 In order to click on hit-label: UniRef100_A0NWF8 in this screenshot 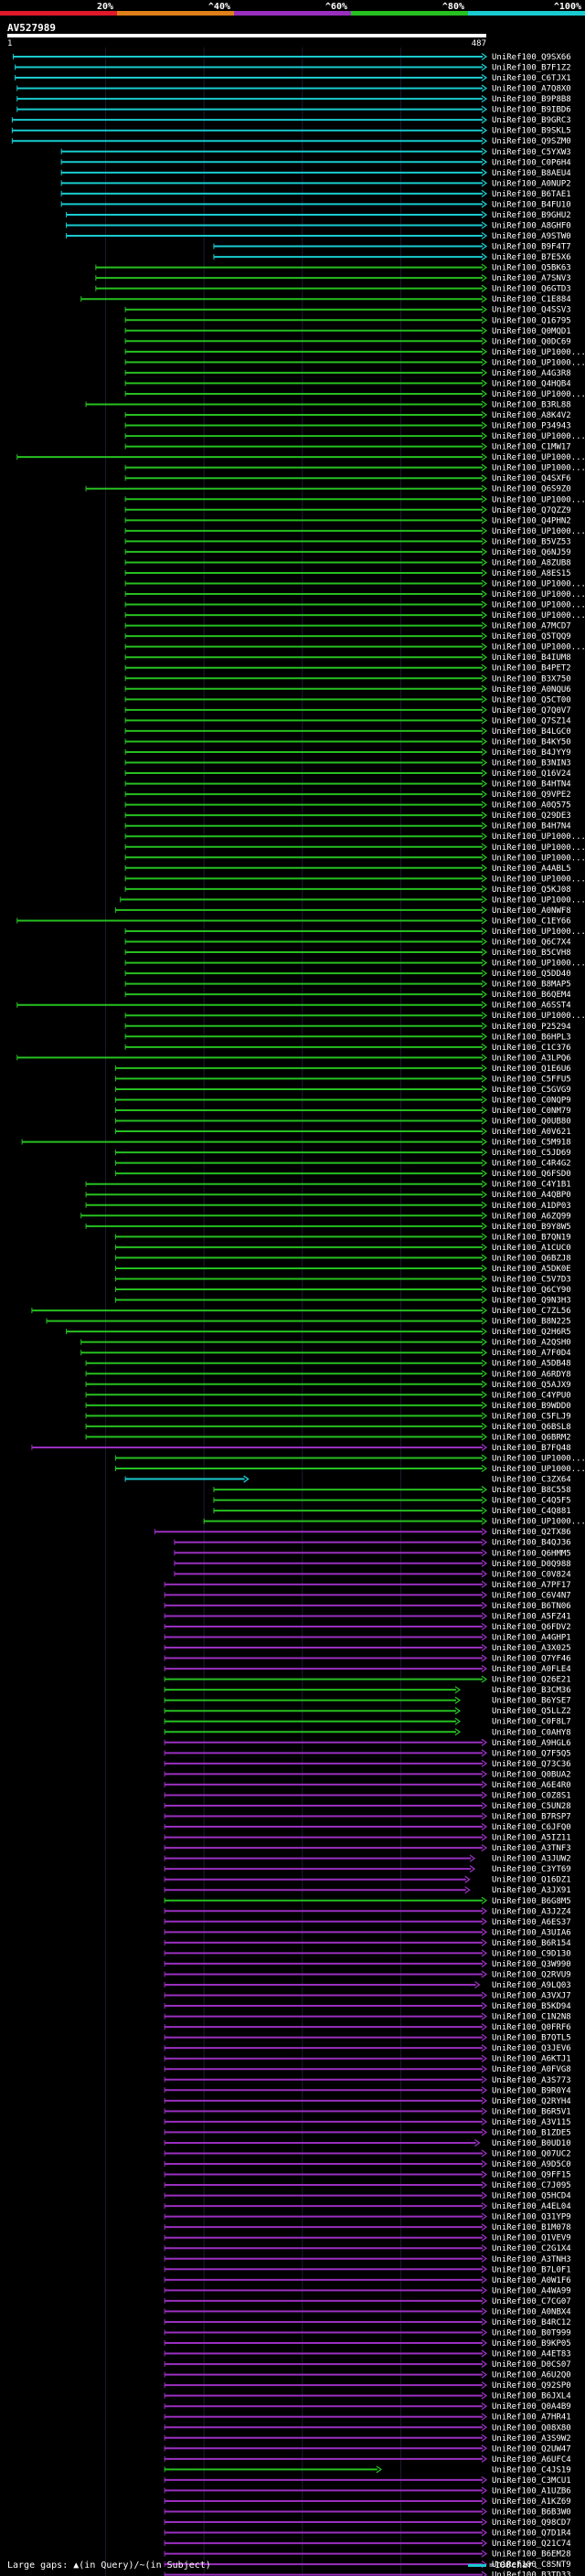, I will do `click(532, 911)`.